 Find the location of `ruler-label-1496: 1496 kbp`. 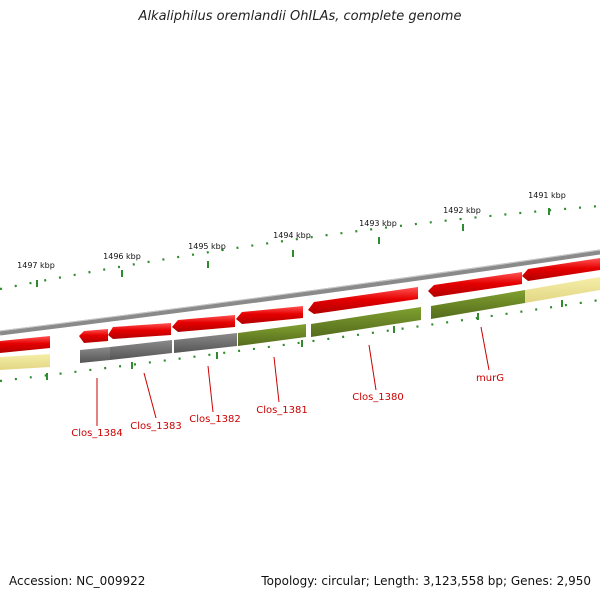

ruler-label-1496: 1496 kbp is located at coordinates (122, 256).